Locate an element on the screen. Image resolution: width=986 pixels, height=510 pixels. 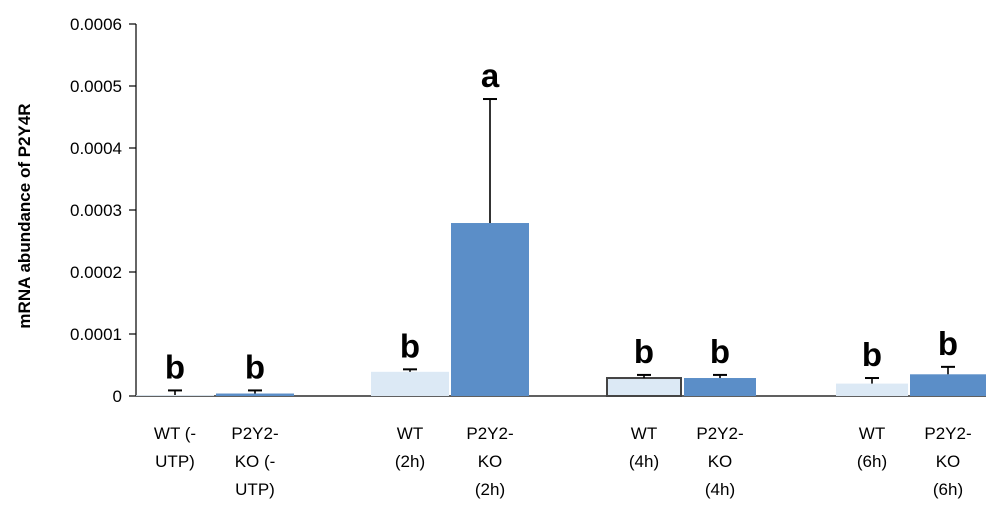
y-tick-label: 0 is located at coordinates (117, 396).